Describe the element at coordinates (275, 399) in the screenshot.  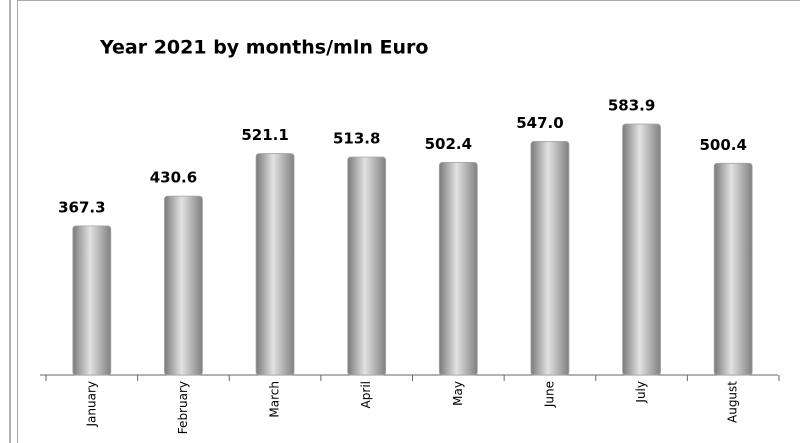
I see `x-tick-label: March` at that location.